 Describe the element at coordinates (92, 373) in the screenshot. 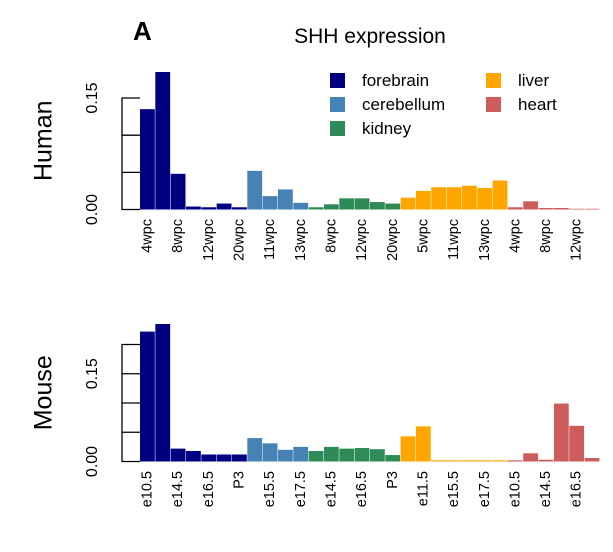

I see `y-tick-label: 0.15` at that location.